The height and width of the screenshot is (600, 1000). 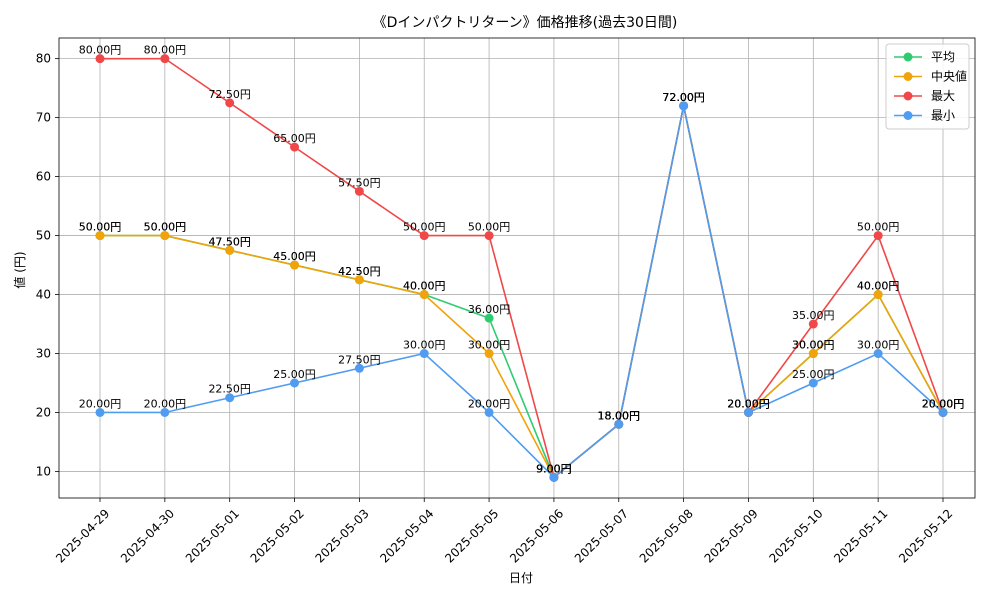 I want to click on y-tick-label: 30, so click(x=43, y=354).